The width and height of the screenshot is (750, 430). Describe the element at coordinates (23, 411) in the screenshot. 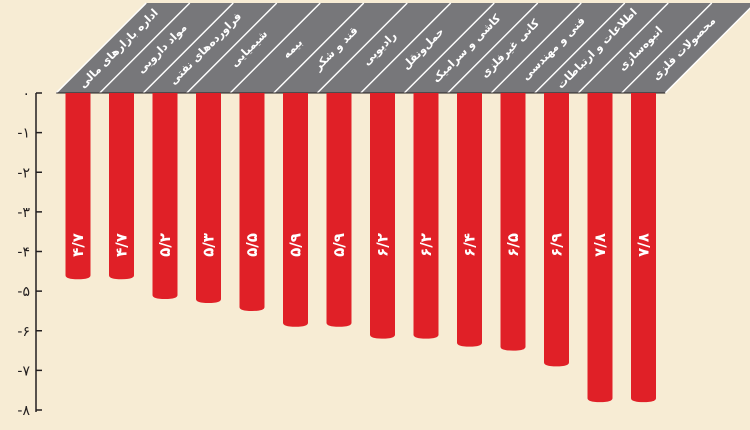

I see `y-tick-label: -۸` at that location.